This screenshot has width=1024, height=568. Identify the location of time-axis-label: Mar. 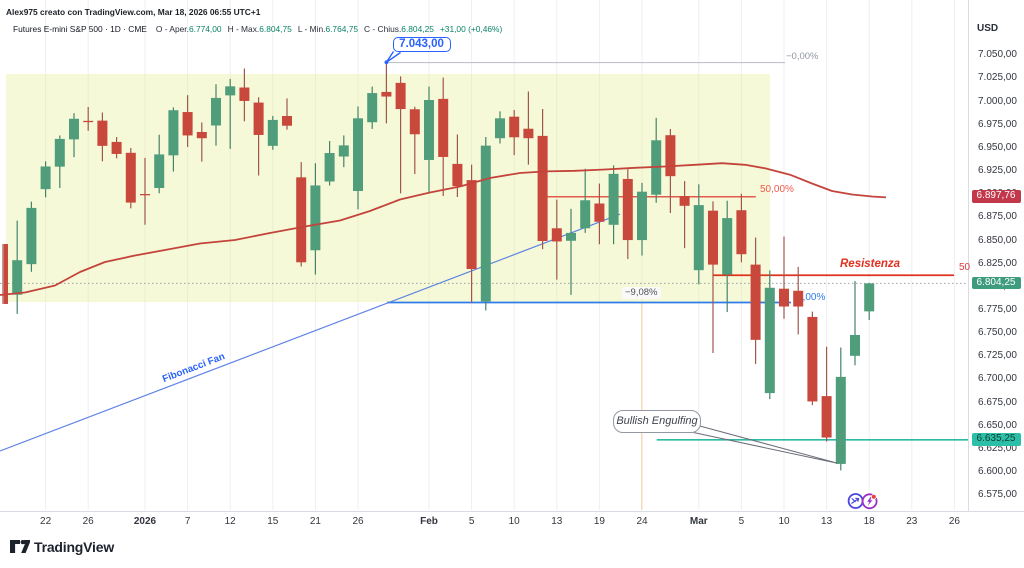
(698, 521).